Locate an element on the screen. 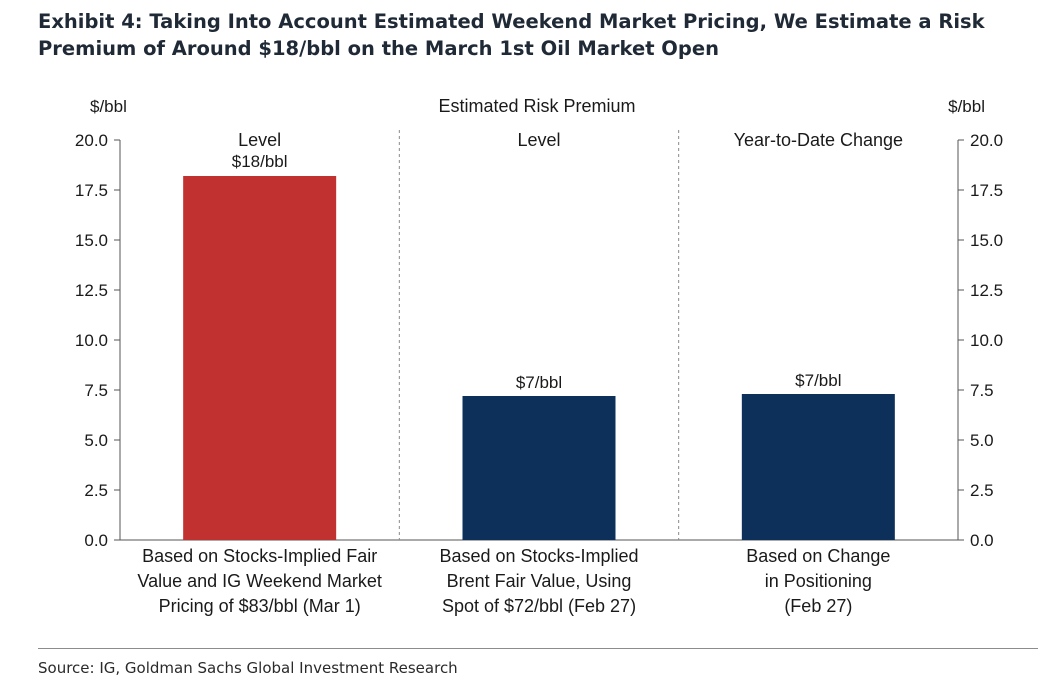  y-tick-label-left: 17.5 is located at coordinates (91, 190).